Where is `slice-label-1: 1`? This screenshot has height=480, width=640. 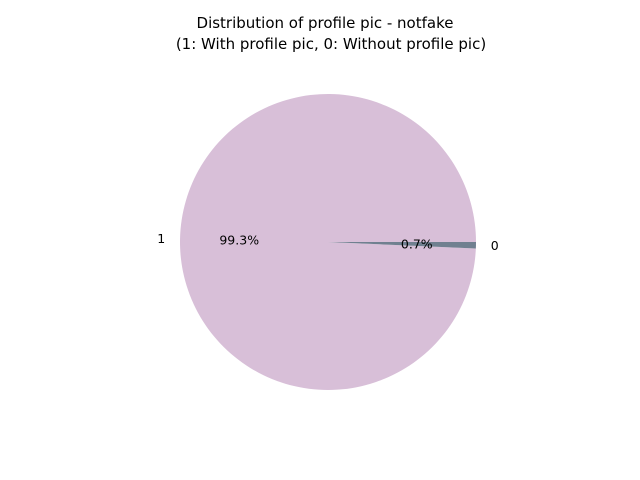 slice-label-1: 1 is located at coordinates (161, 238).